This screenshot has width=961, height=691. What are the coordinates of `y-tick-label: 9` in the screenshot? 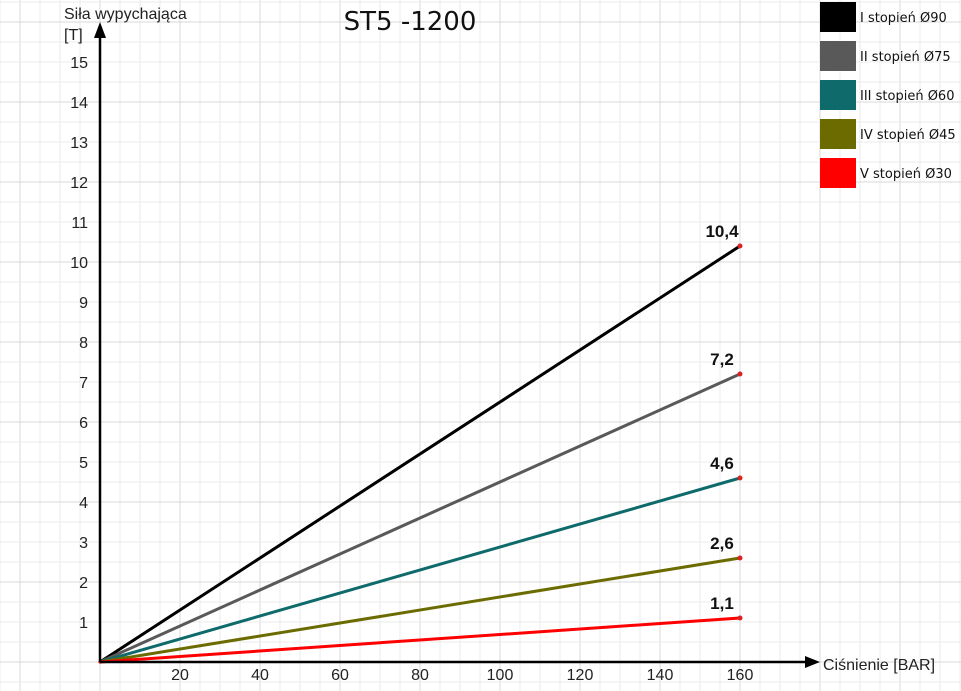 It's located at (83, 303).